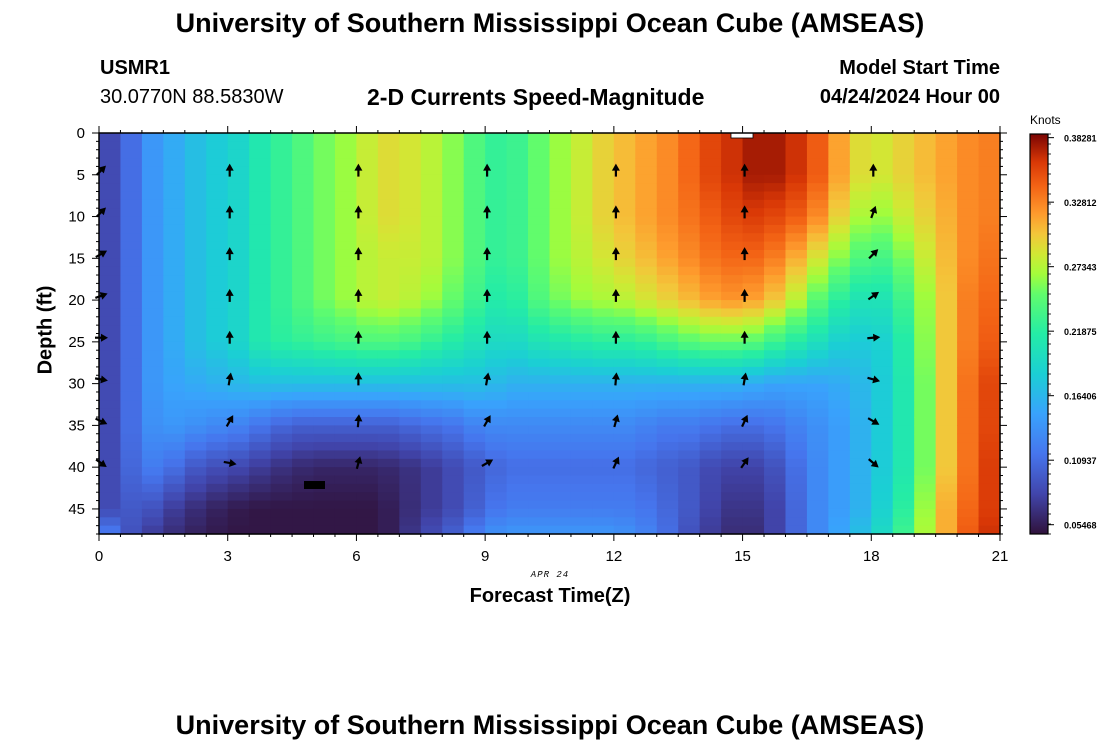 The width and height of the screenshot is (1100, 750). What do you see at coordinates (1039, 334) in the screenshot?
I see `colorbar` at bounding box center [1039, 334].